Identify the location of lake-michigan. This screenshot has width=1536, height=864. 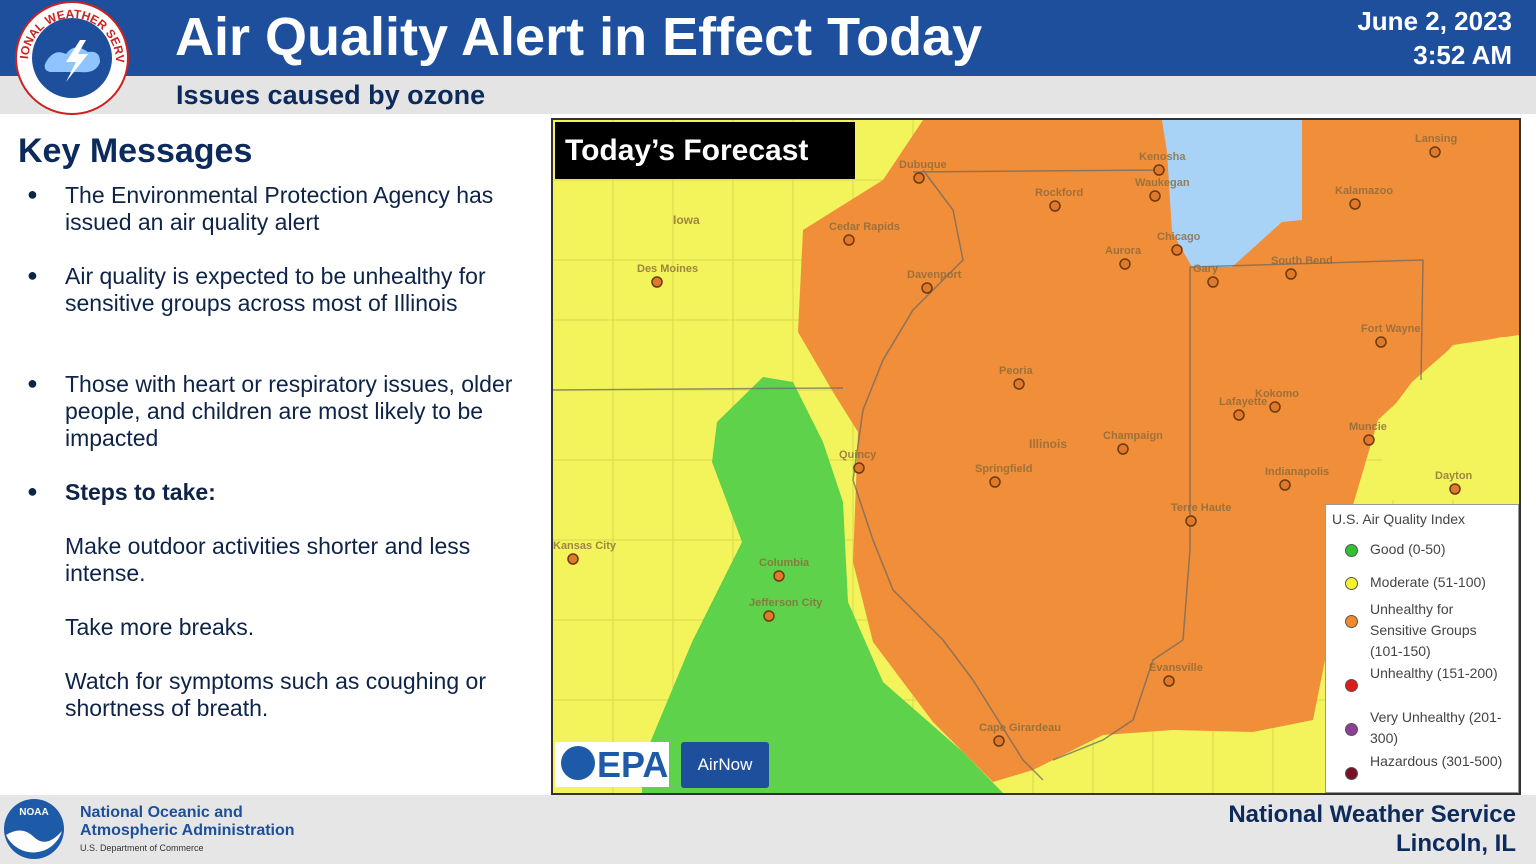
(1232, 193).